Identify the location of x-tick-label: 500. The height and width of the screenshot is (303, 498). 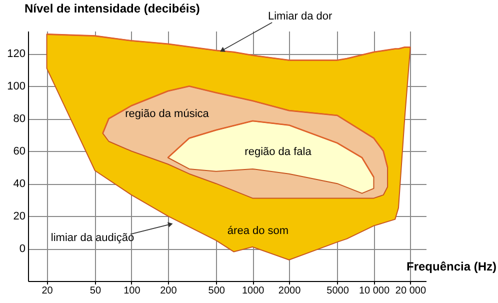
(217, 291).